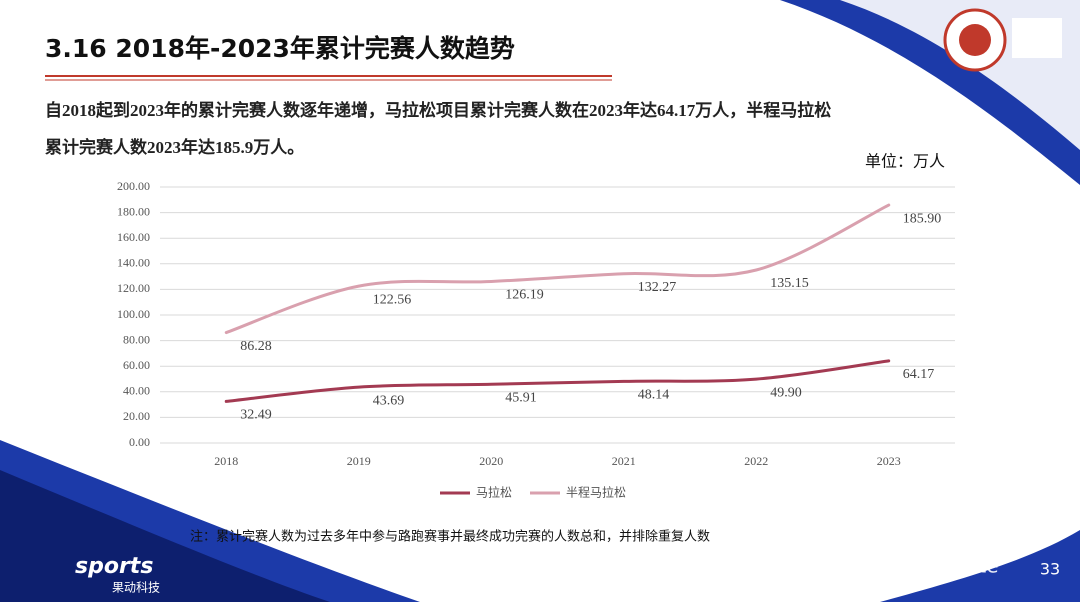  What do you see at coordinates (256, 415) in the screenshot?
I see `data-label: 32.49` at bounding box center [256, 415].